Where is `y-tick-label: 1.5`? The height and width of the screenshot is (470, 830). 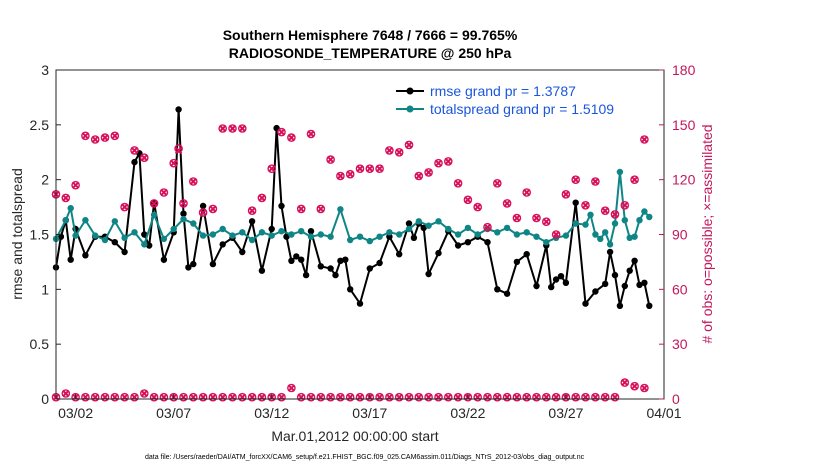 y-tick-label: 1.5 is located at coordinates (40, 235).